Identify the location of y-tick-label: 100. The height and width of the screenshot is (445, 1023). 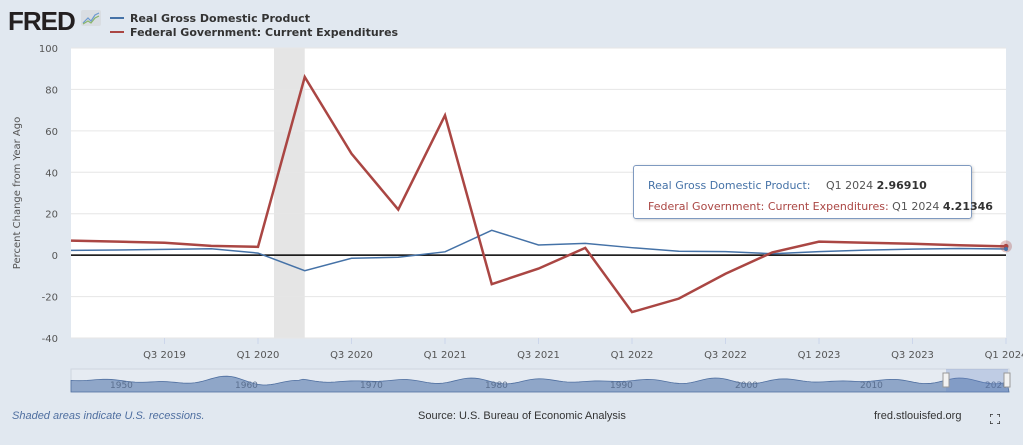
(48, 49).